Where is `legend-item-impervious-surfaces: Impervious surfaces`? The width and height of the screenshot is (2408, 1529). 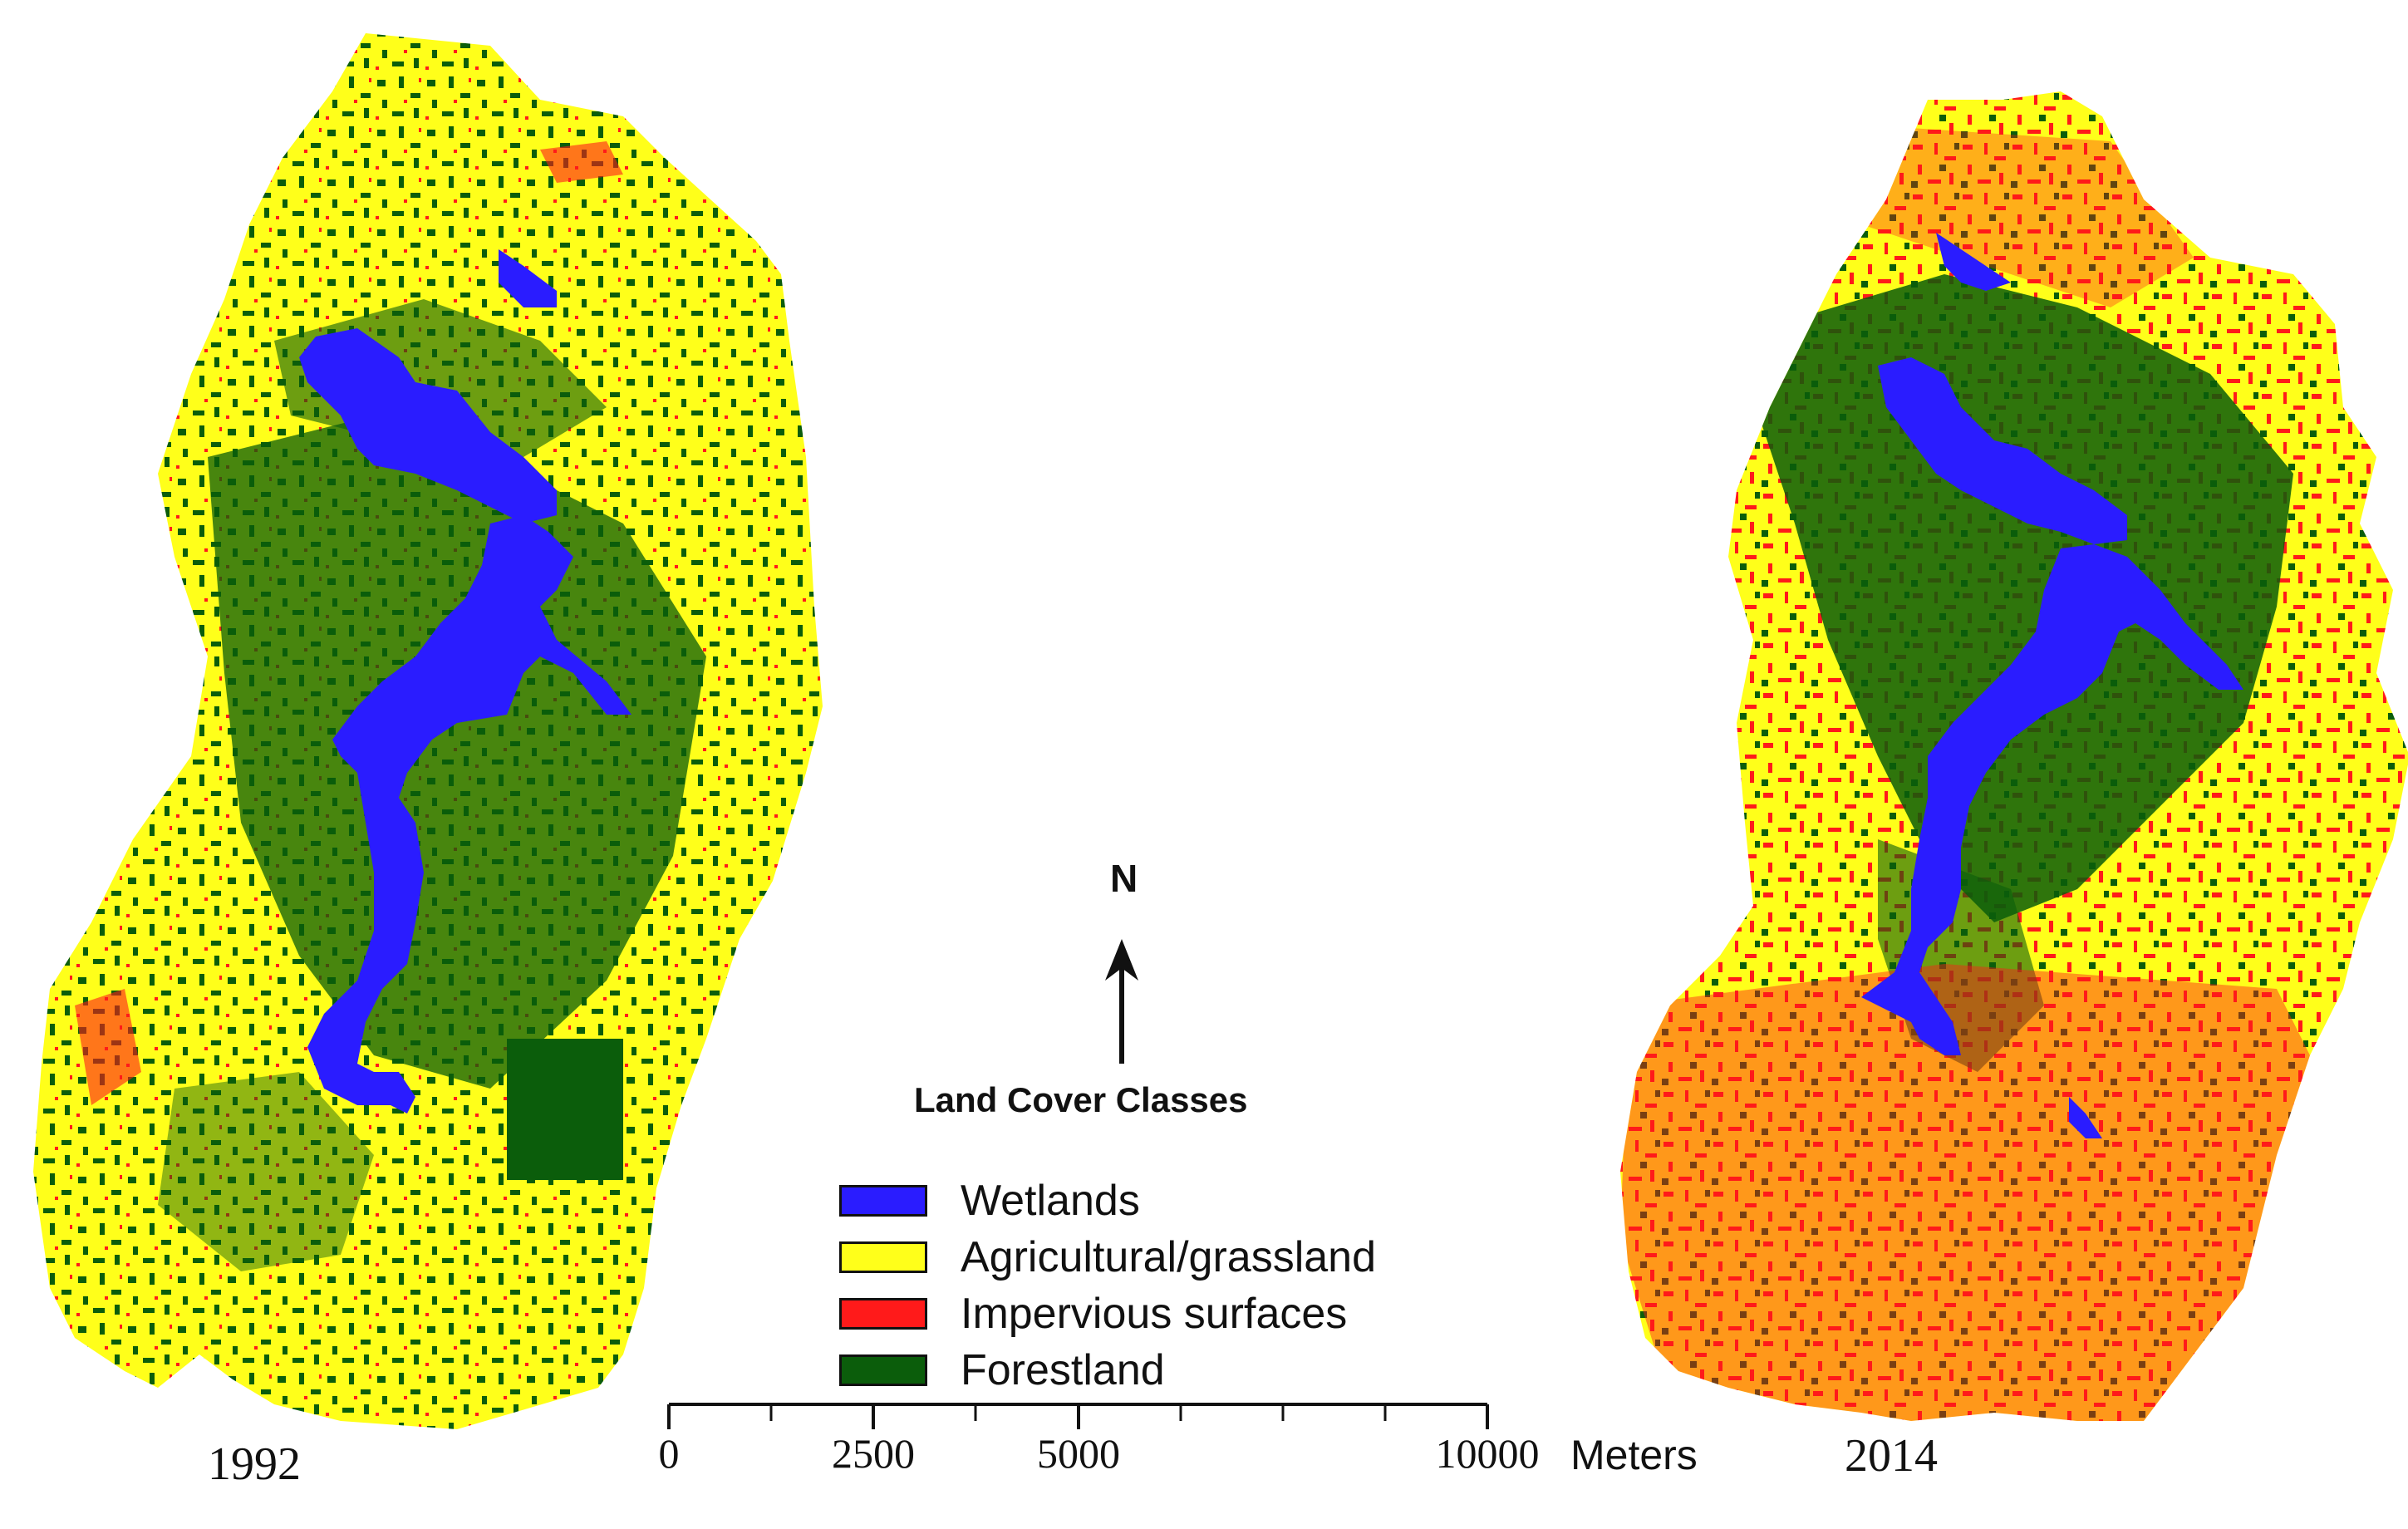 legend-item-impervious-surfaces: Impervious surfaces is located at coordinates (1093, 1314).